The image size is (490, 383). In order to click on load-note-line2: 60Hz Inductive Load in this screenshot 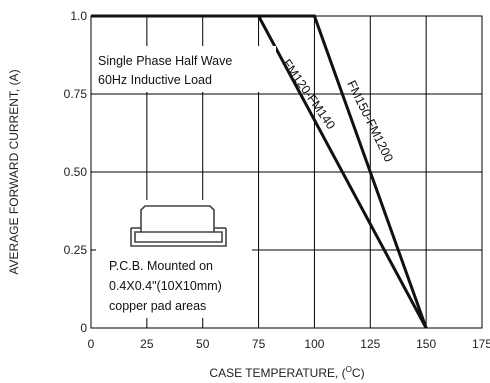, I will do `click(155, 80)`.